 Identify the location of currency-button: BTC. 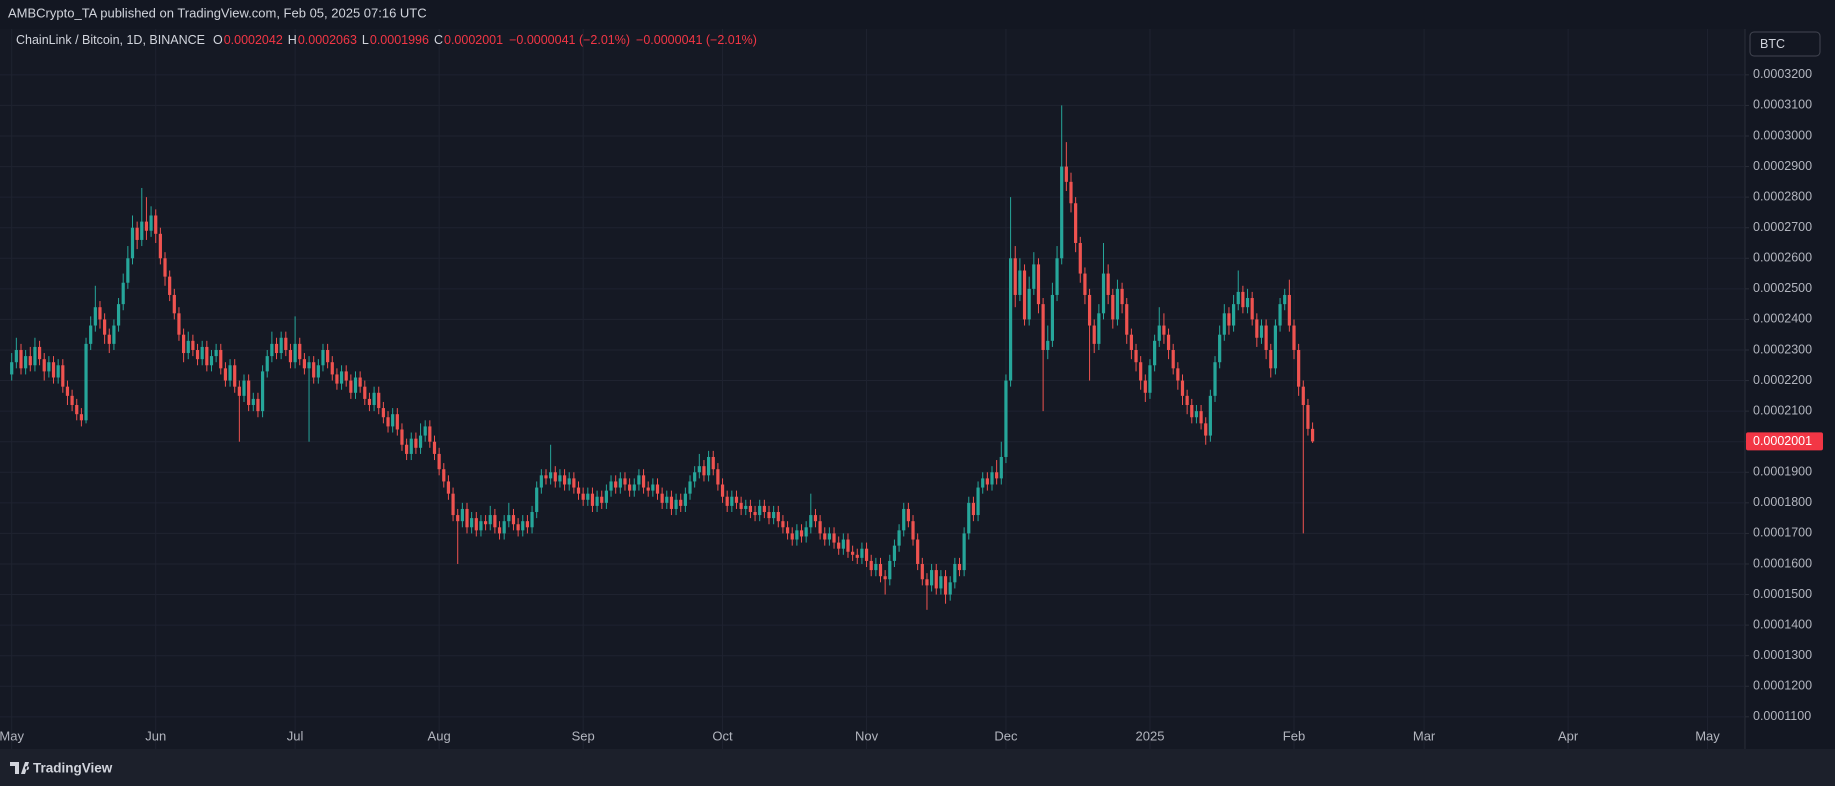
(1785, 44).